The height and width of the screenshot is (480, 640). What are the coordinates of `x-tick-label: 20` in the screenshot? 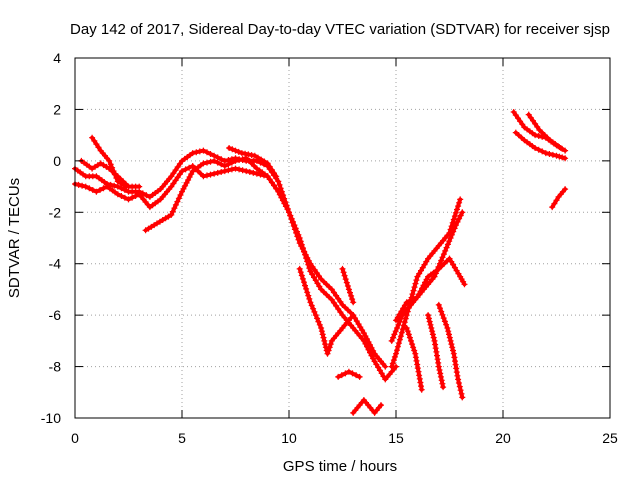 It's located at (503, 438).